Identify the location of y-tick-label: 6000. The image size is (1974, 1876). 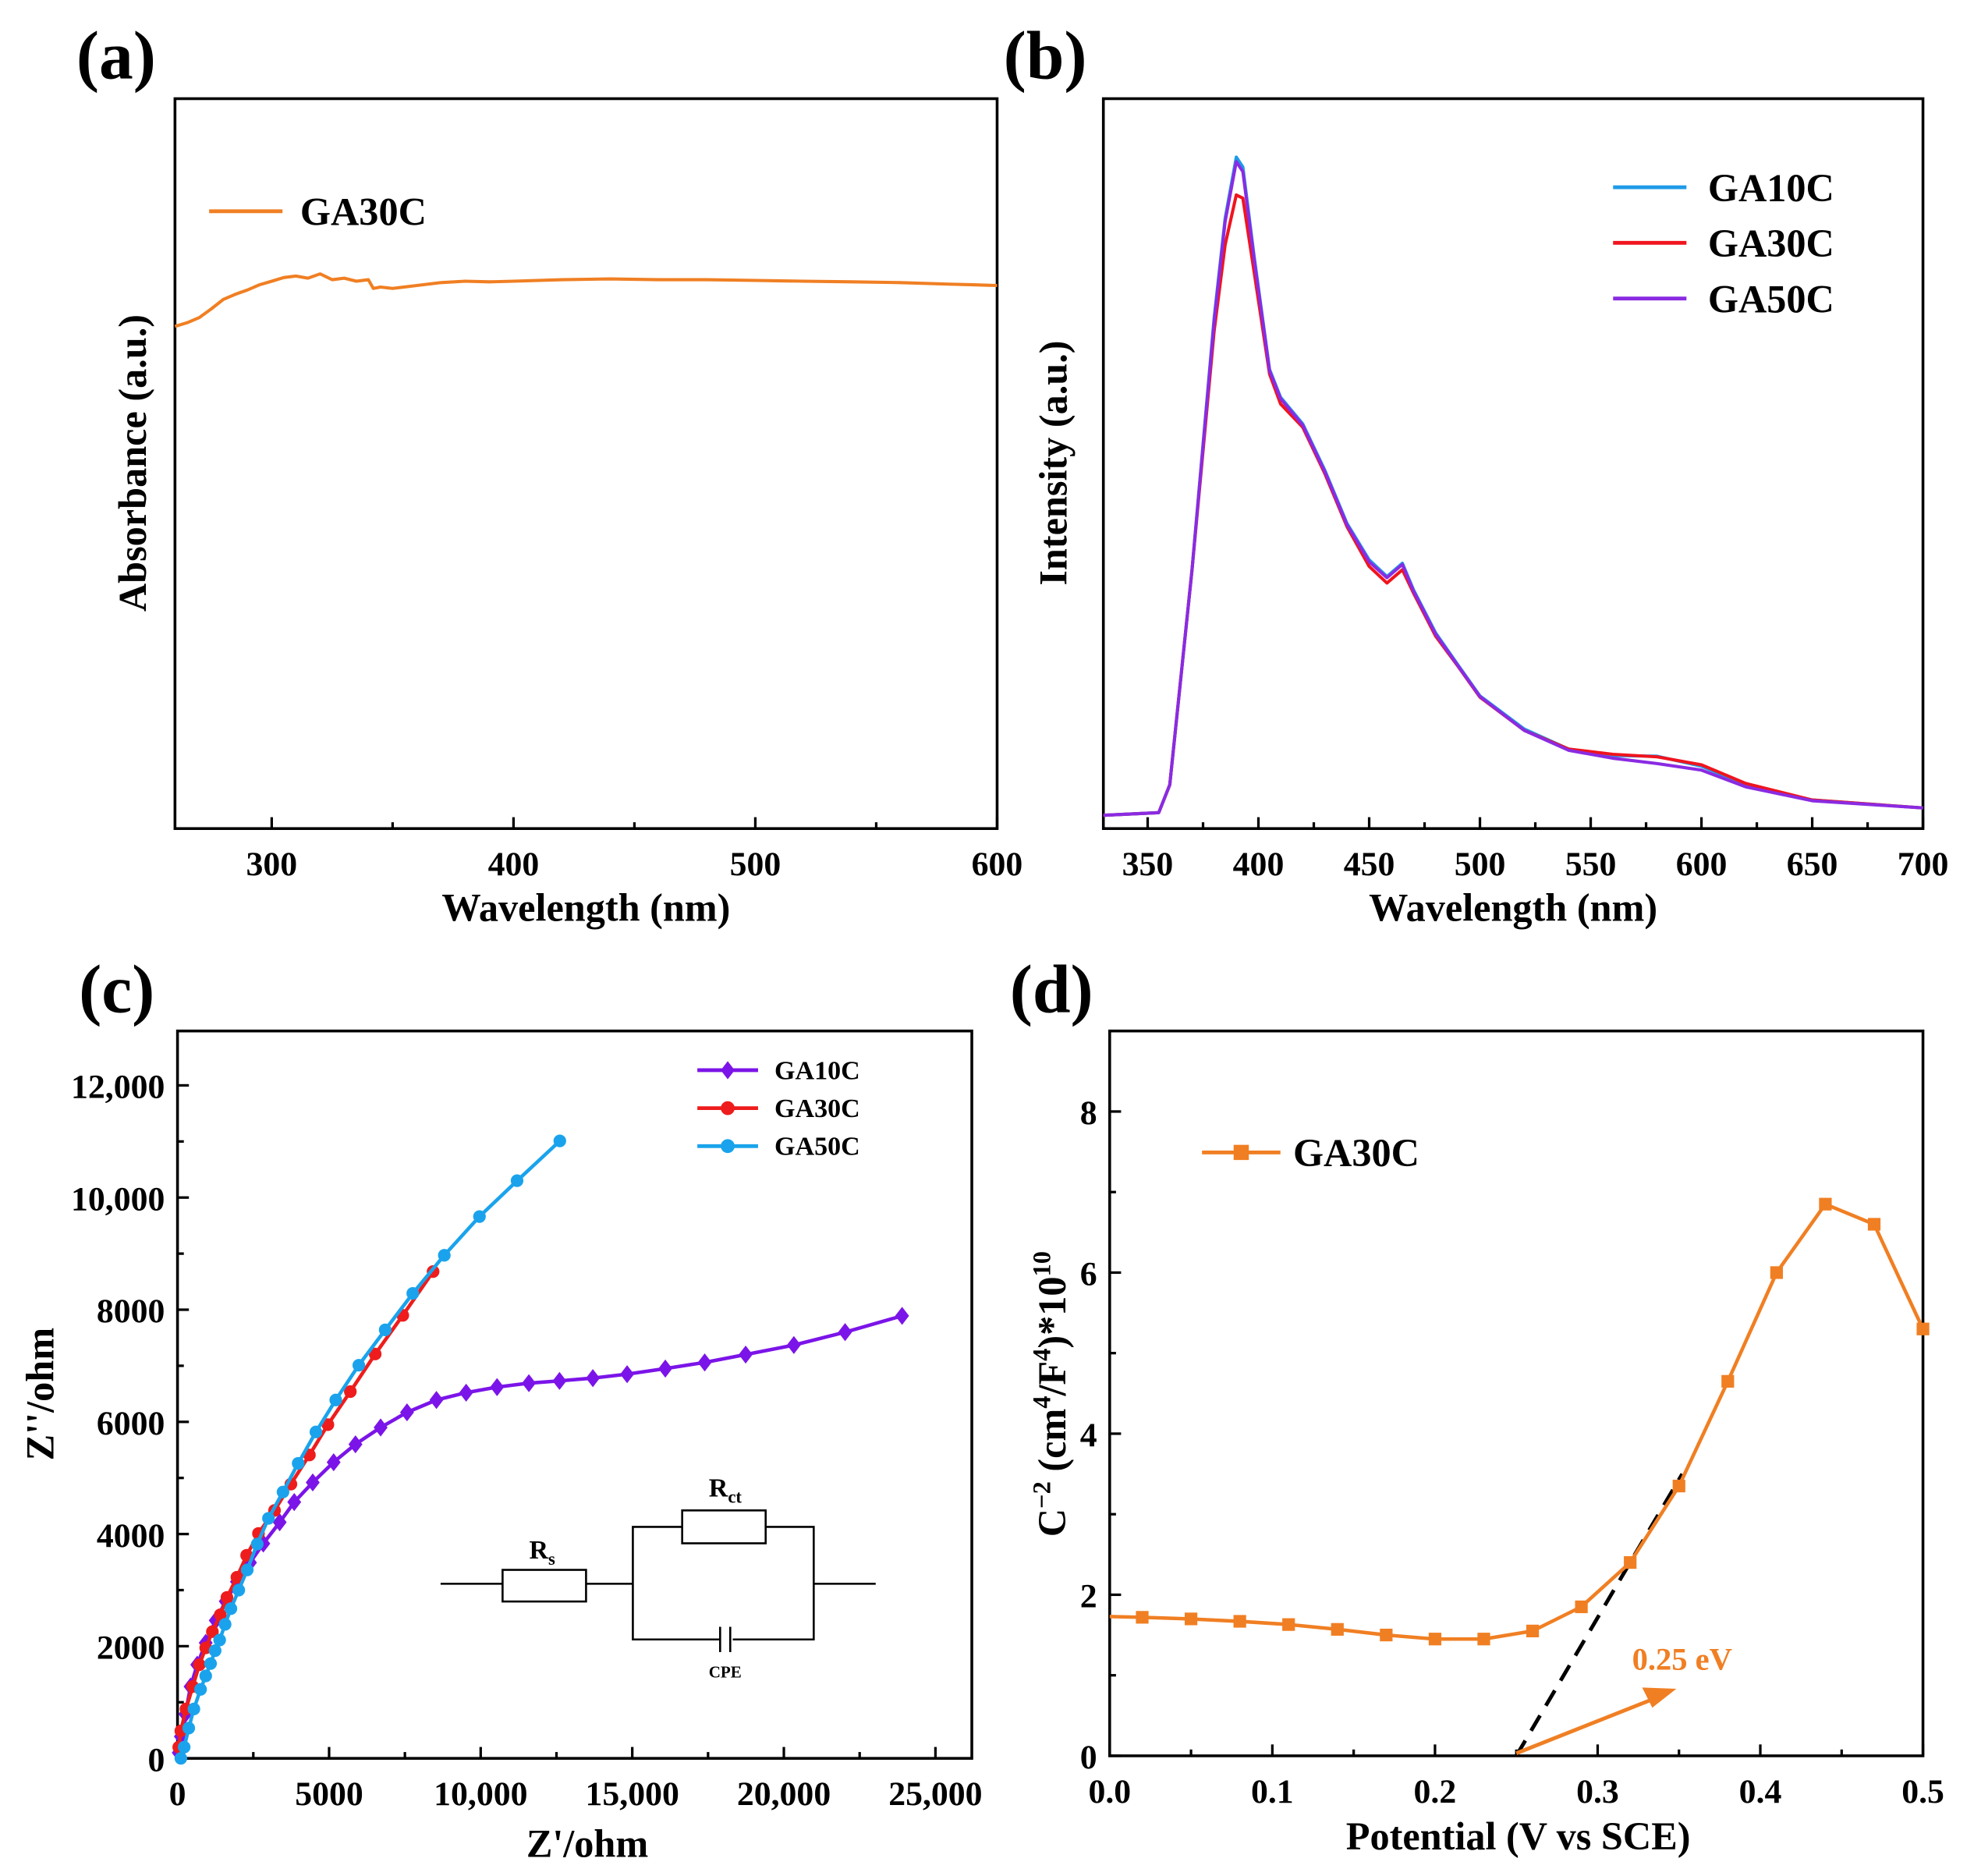
(131, 1423).